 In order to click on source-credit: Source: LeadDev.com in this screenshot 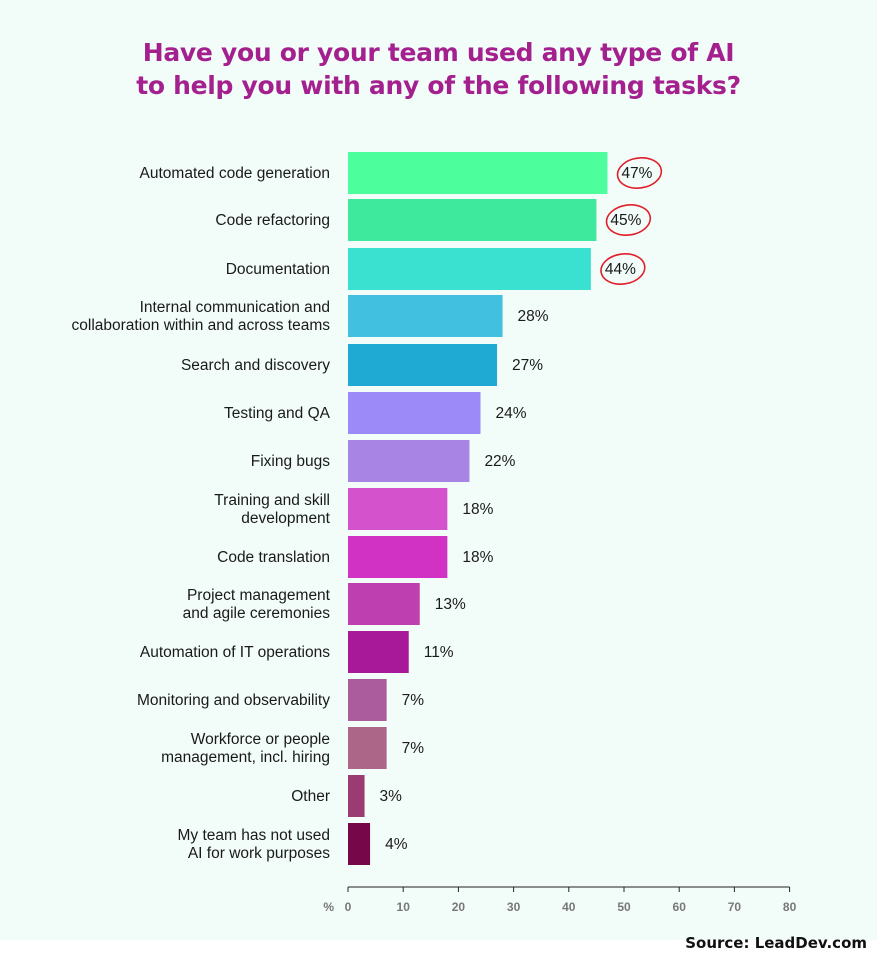, I will do `click(776, 943)`.